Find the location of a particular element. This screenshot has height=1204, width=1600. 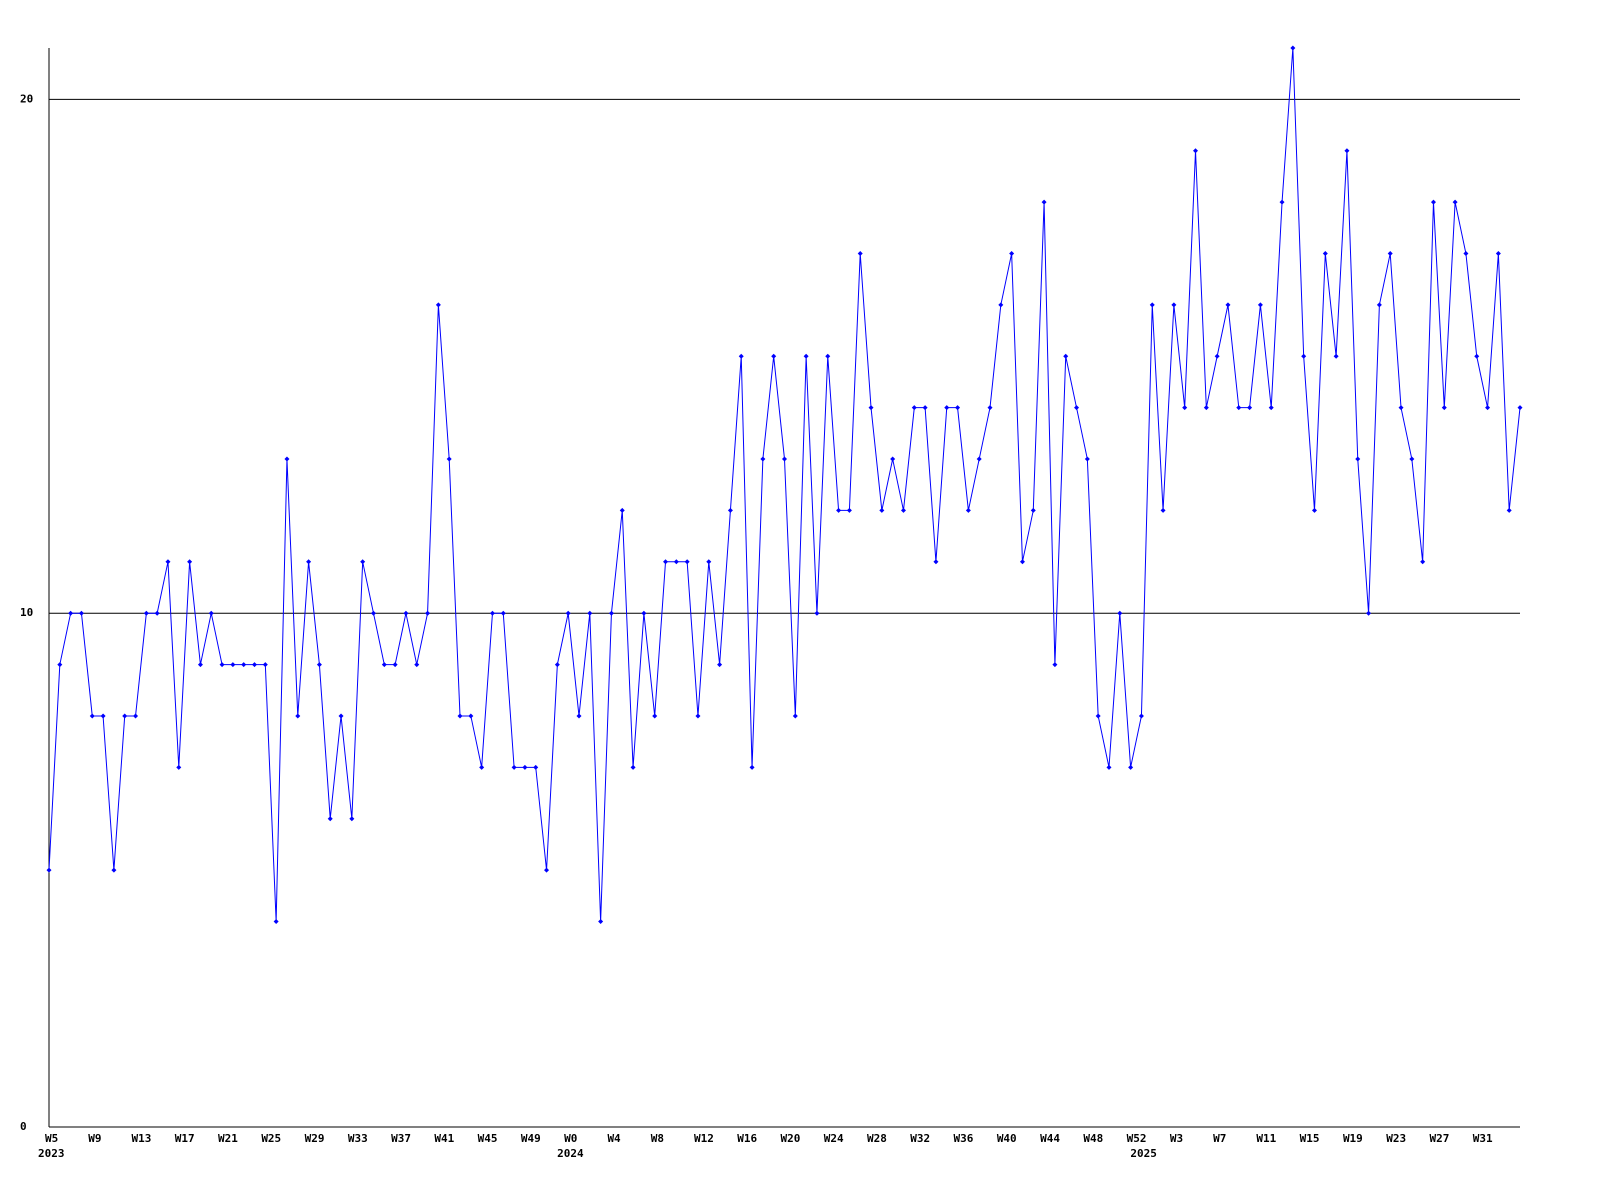

x-tick-label: W12 is located at coordinates (704, 1138).